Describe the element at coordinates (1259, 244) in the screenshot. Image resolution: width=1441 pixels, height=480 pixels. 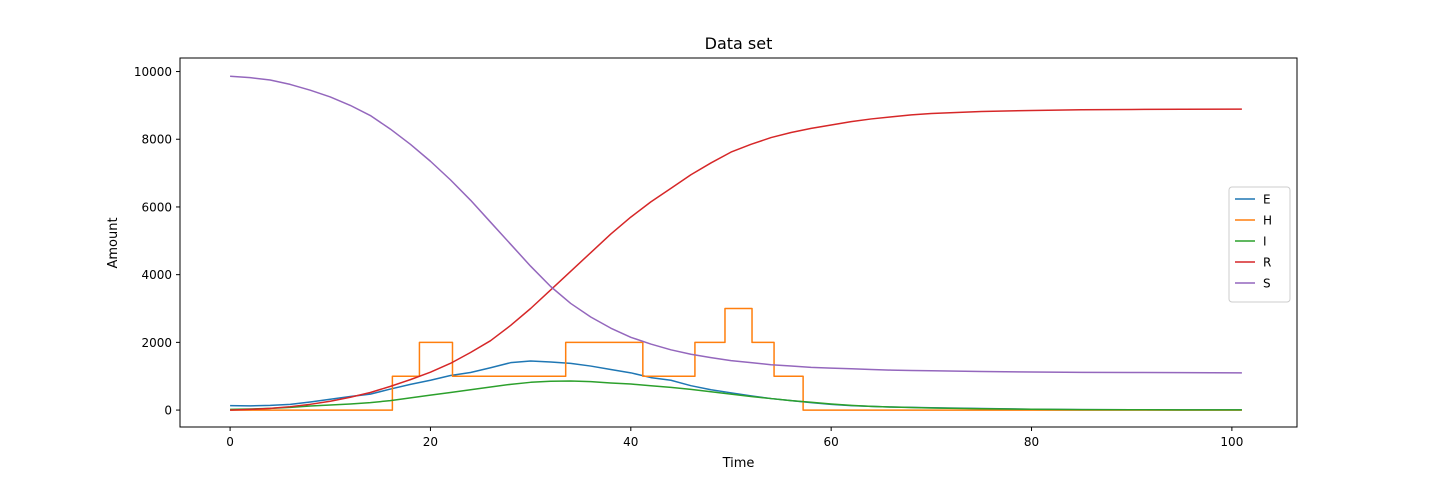
I see `legend-box` at that location.